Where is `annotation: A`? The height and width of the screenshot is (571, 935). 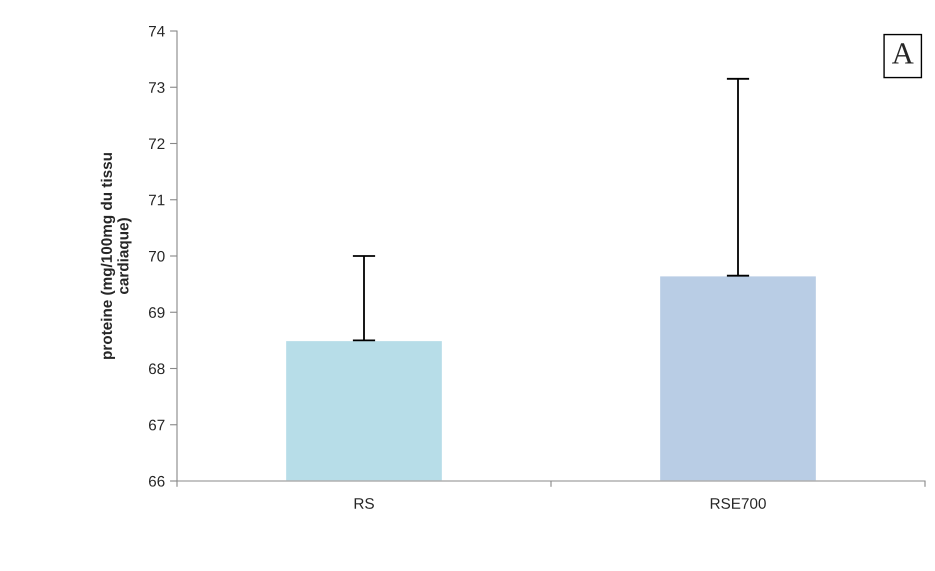
annotation: A is located at coordinates (903, 53).